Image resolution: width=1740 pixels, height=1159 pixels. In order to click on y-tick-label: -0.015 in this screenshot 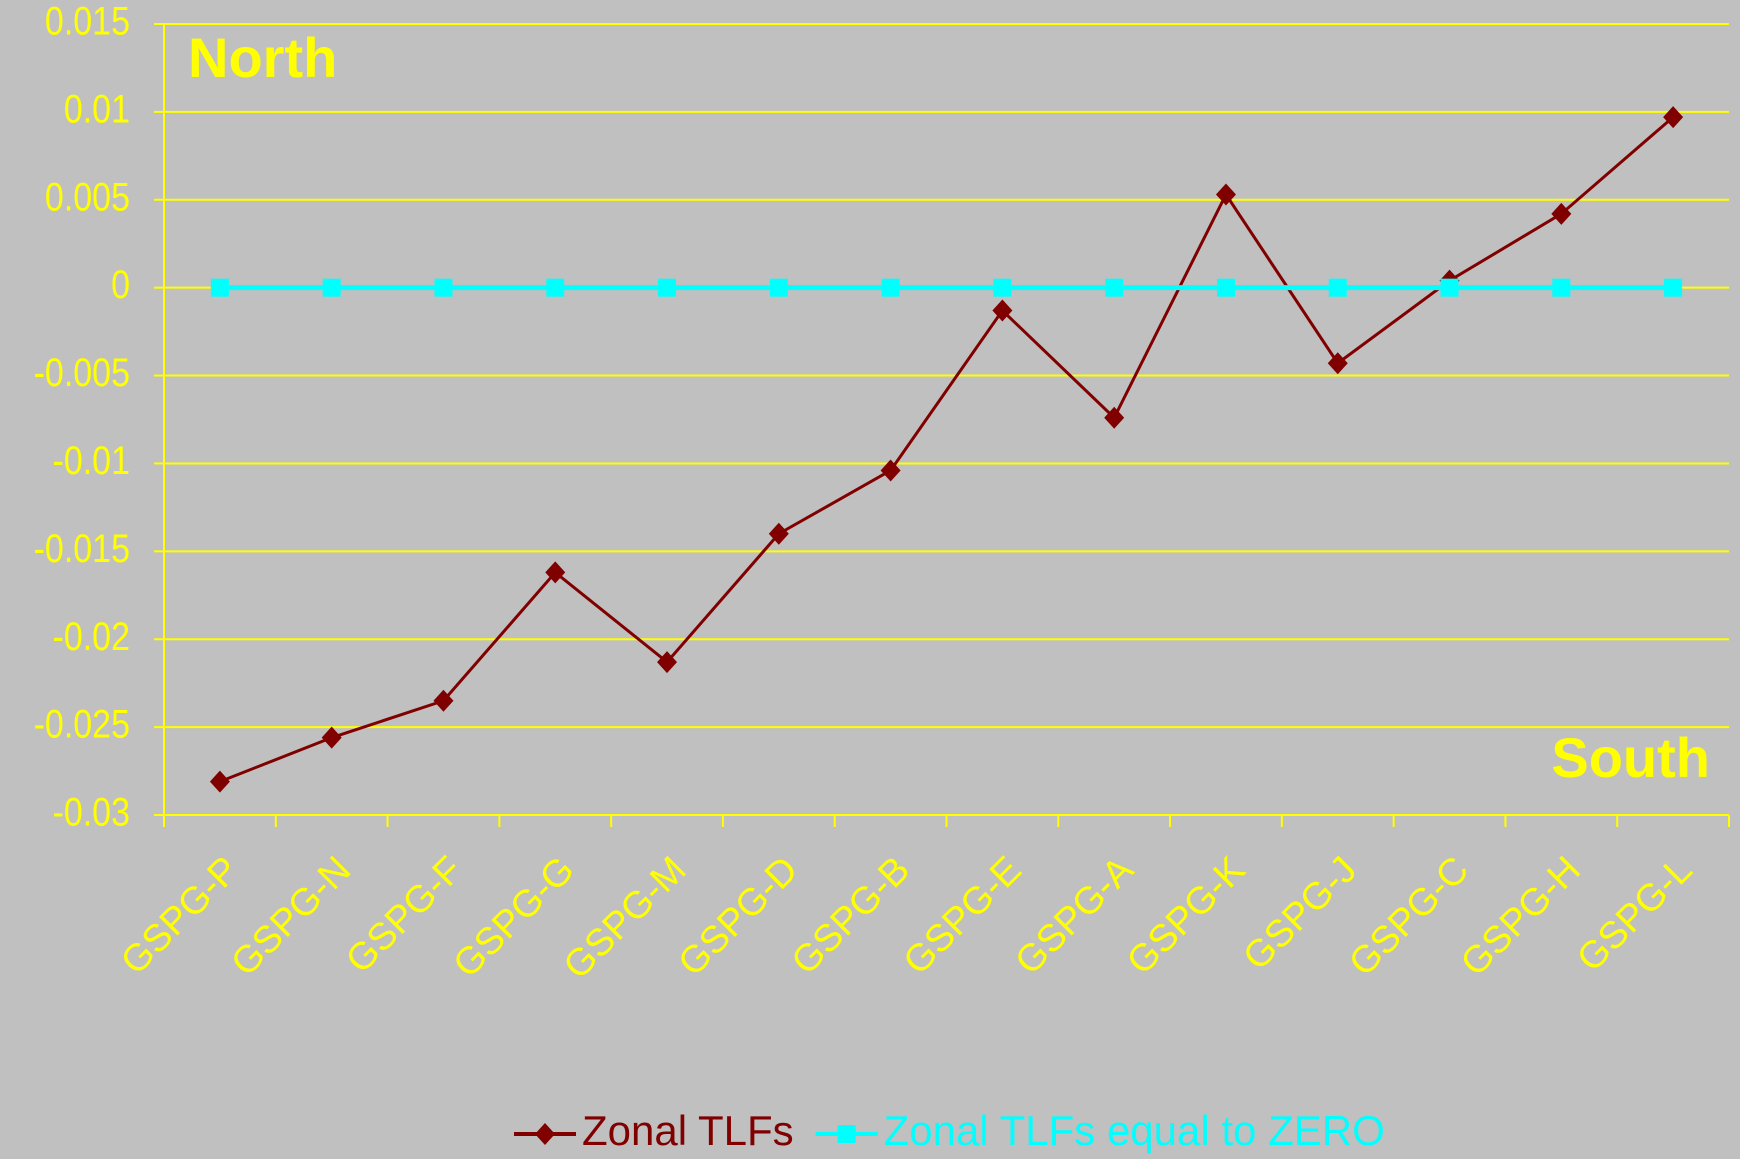, I will do `click(82, 547)`.